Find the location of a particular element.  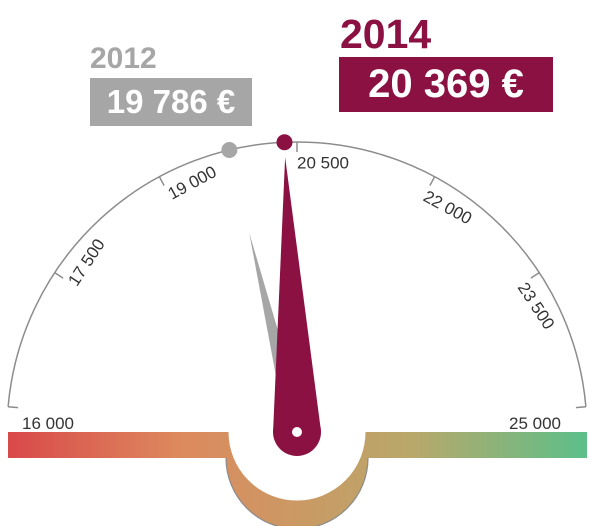

tick-label: 16 000 is located at coordinates (48, 423).